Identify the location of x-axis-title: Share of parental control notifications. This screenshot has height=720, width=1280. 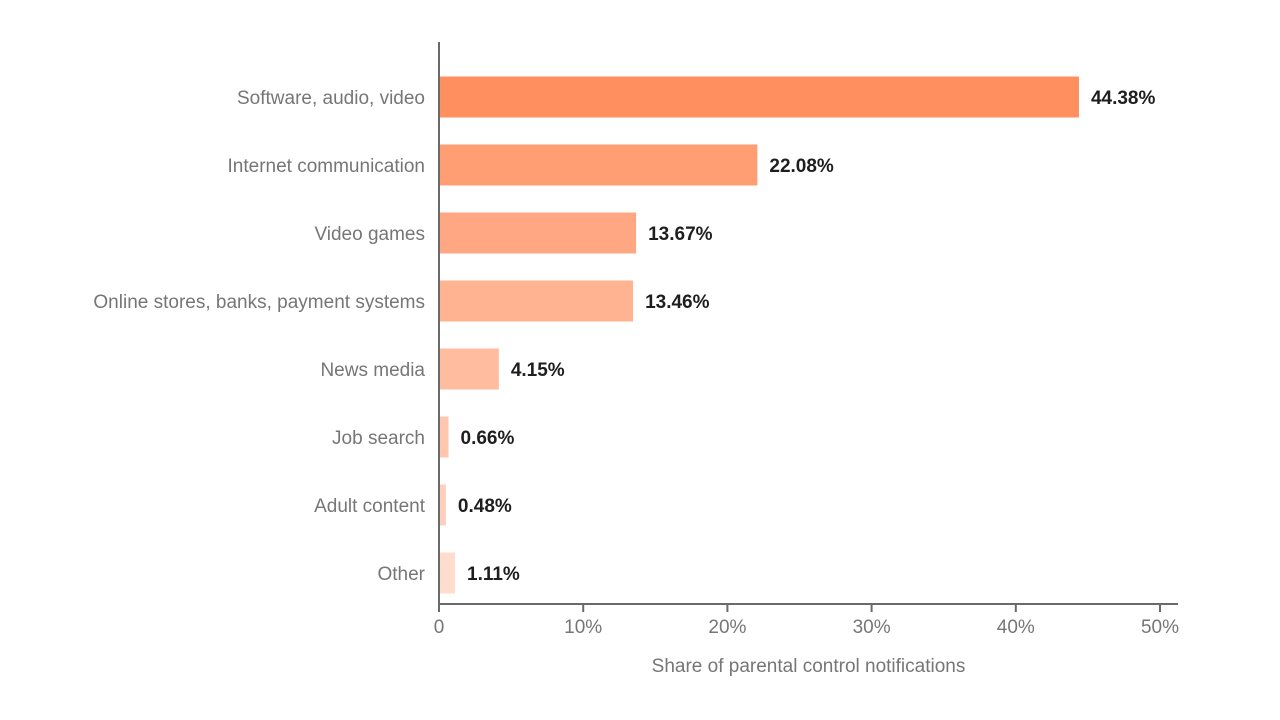
(809, 666).